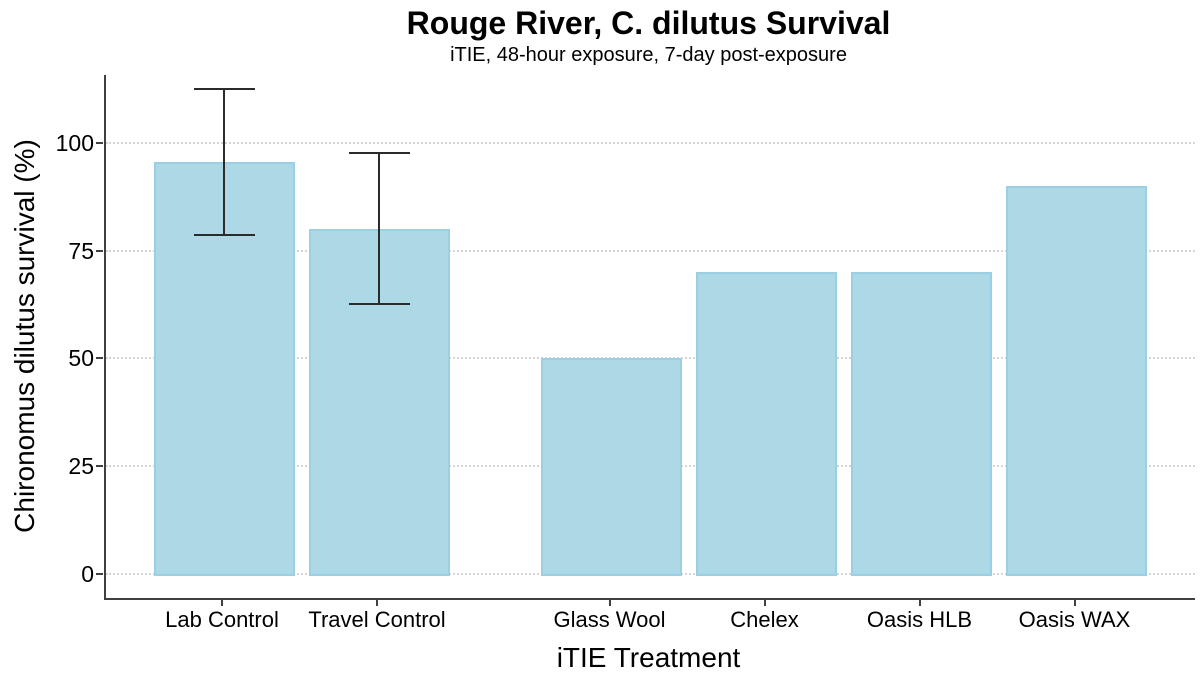 The image size is (1200, 686). Describe the element at coordinates (609, 619) in the screenshot. I see `x-tick-label: Glass Wool` at that location.